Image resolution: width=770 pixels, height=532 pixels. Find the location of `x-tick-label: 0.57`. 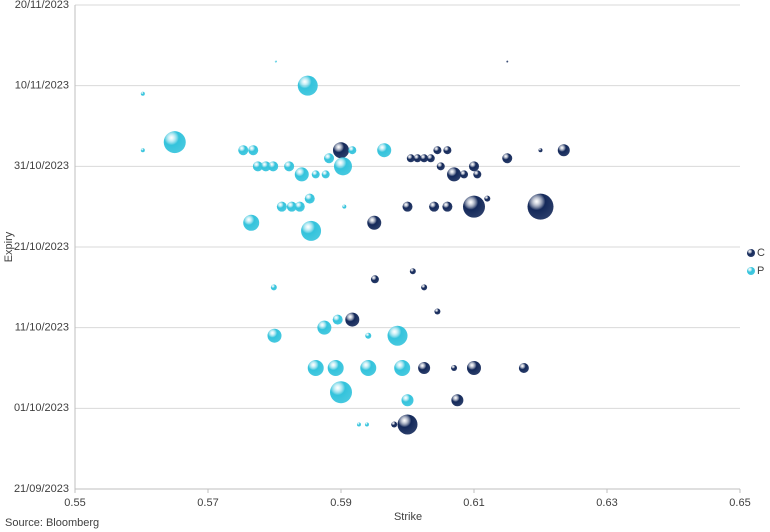

x-tick-label: 0.57 is located at coordinates (207, 503).